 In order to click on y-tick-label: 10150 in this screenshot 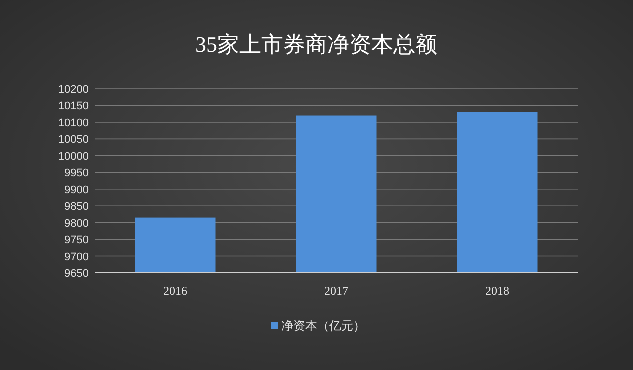, I will do `click(73, 106)`.